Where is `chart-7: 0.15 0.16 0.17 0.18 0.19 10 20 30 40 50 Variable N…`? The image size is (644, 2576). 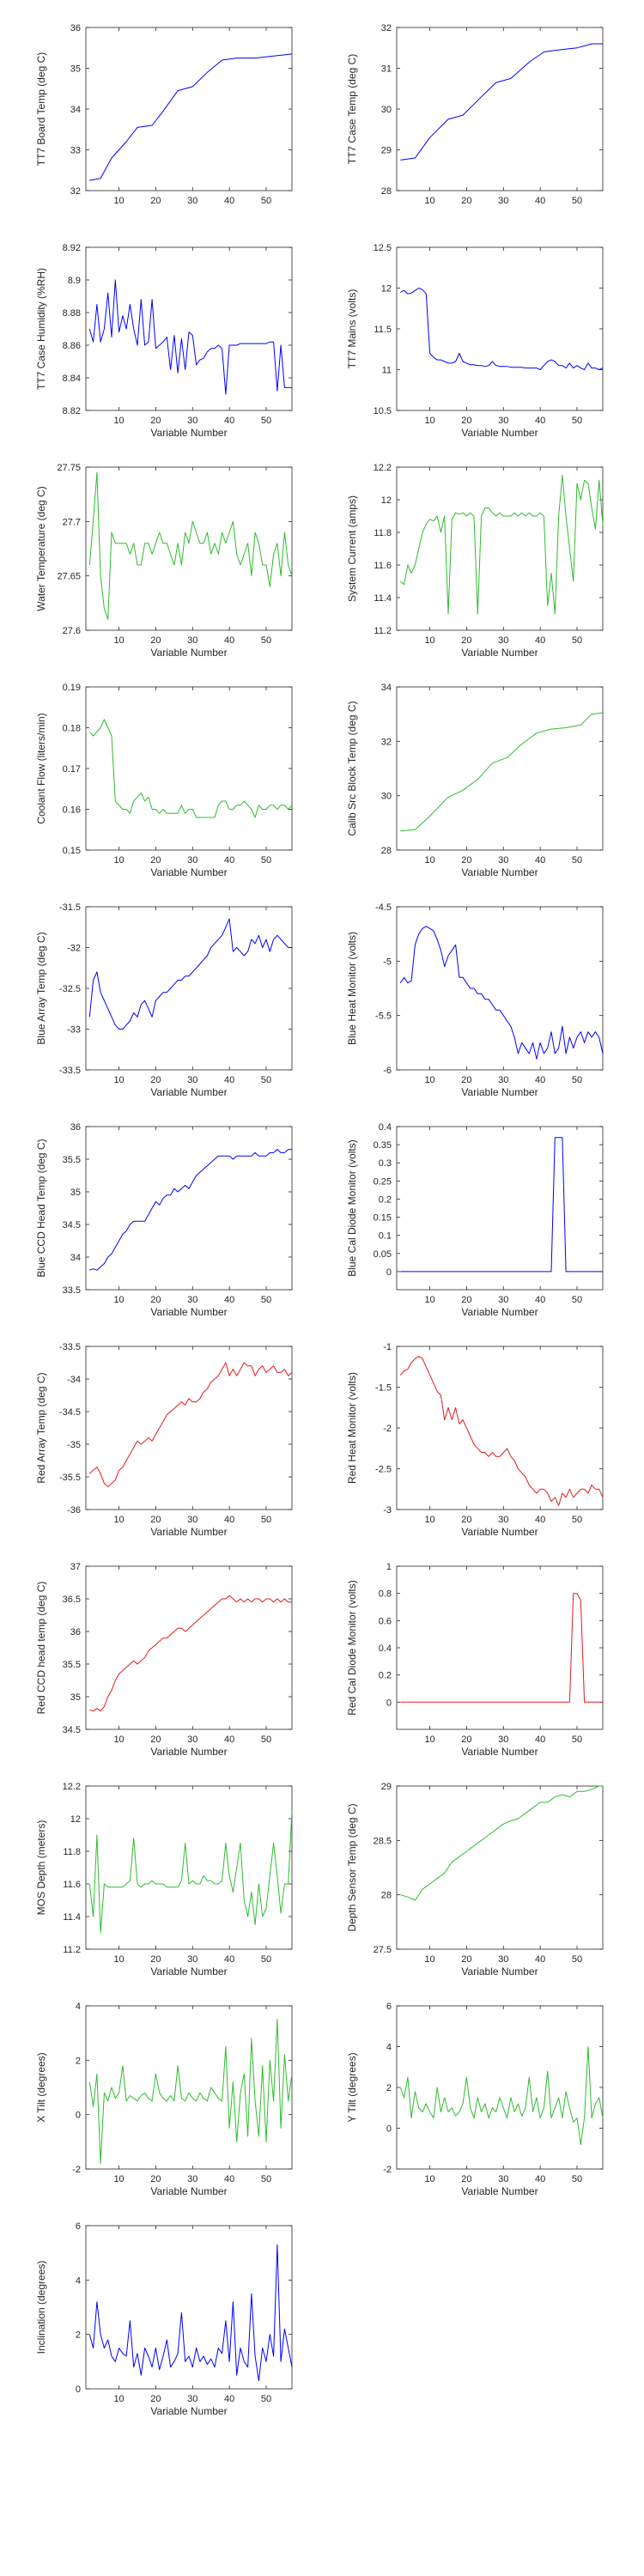
chart-7: 0.15 0.16 0.17 0.18 0.19 10 20 30 40 50 Variable N… is located at coordinates (164, 781).